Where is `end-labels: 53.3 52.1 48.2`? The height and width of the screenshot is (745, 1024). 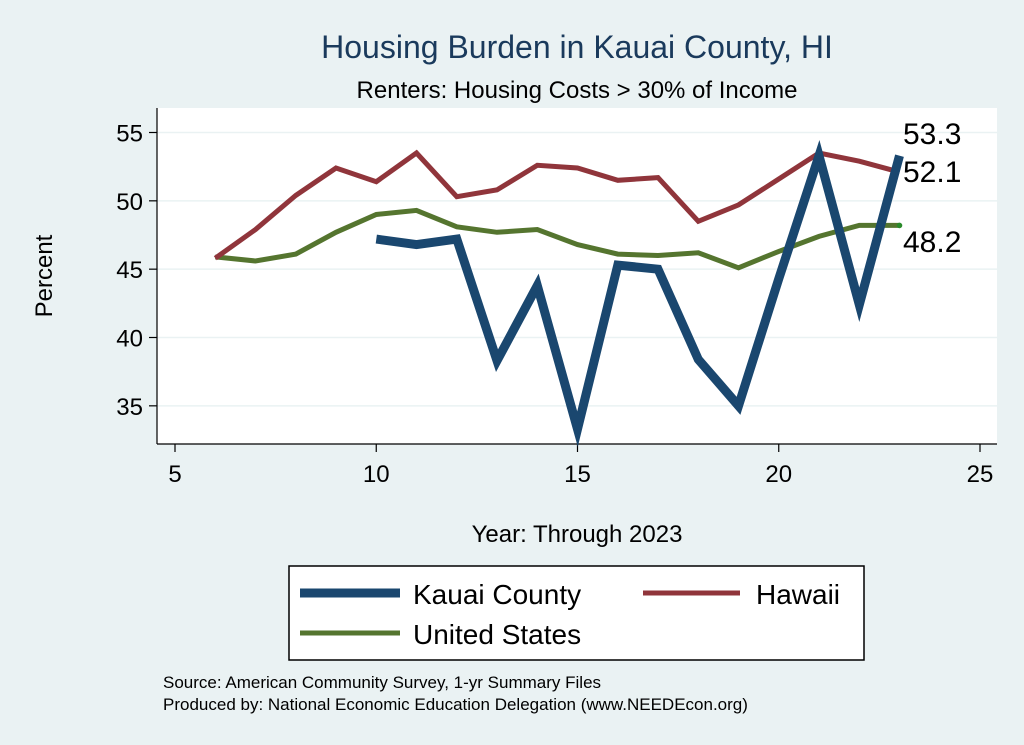 end-labels: 53.3 52.1 48.2 is located at coordinates (932, 188).